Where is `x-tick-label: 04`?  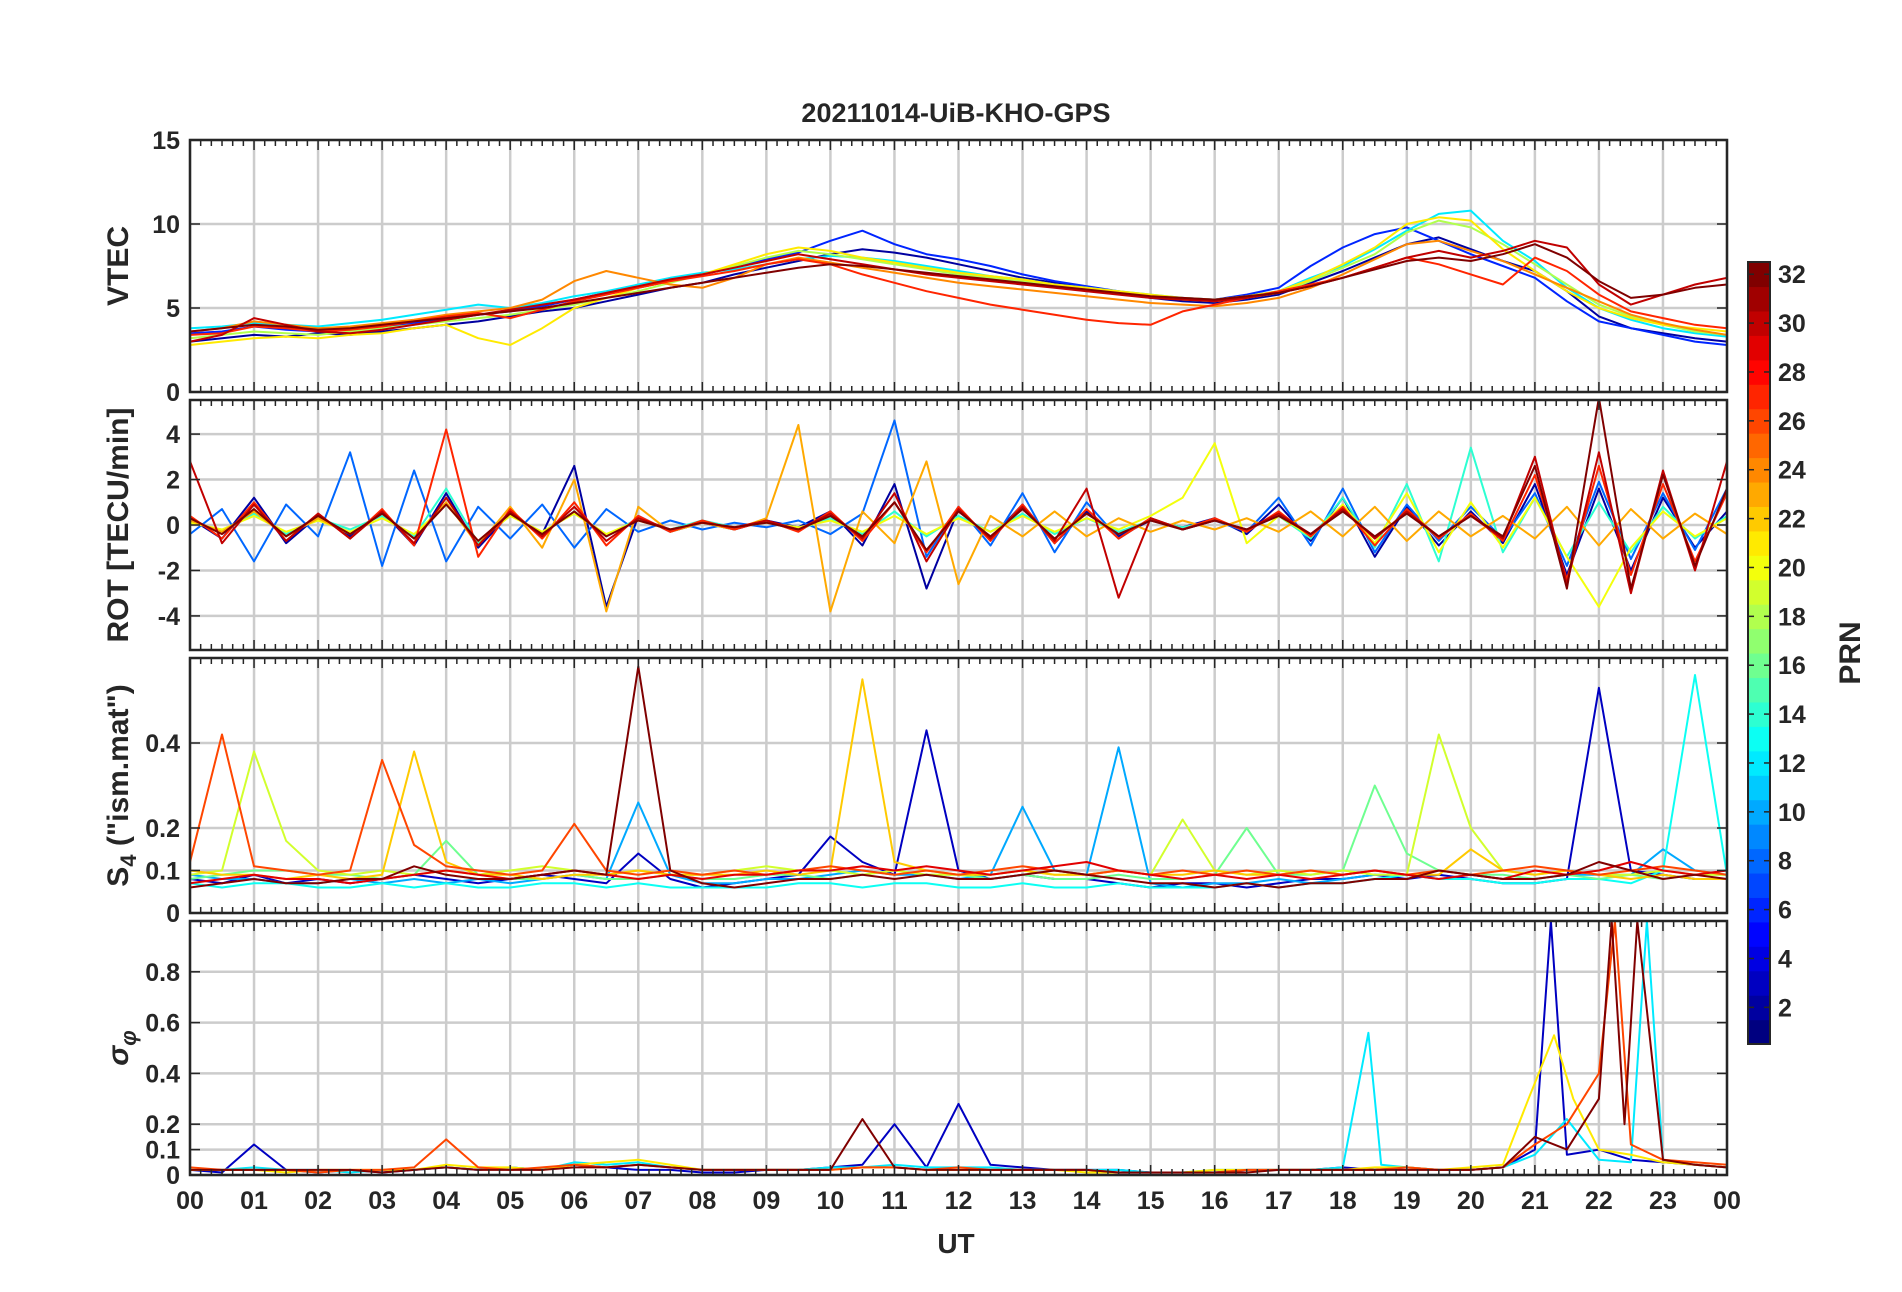
x-tick-label: 04 is located at coordinates (446, 1201).